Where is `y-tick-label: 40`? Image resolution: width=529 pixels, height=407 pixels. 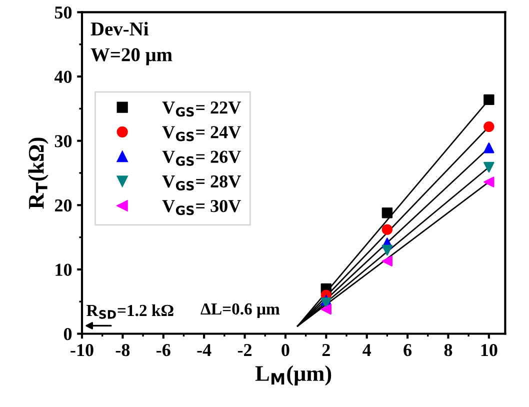 y-tick-label: 40 is located at coordinates (63, 76).